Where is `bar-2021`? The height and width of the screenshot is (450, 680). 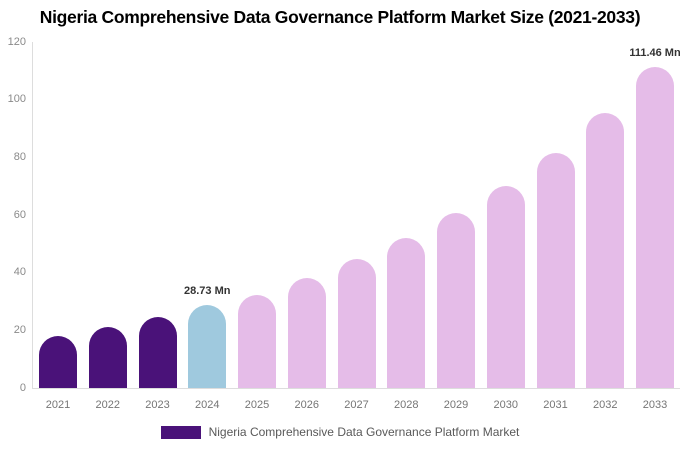
bar-2021 is located at coordinates (58, 362).